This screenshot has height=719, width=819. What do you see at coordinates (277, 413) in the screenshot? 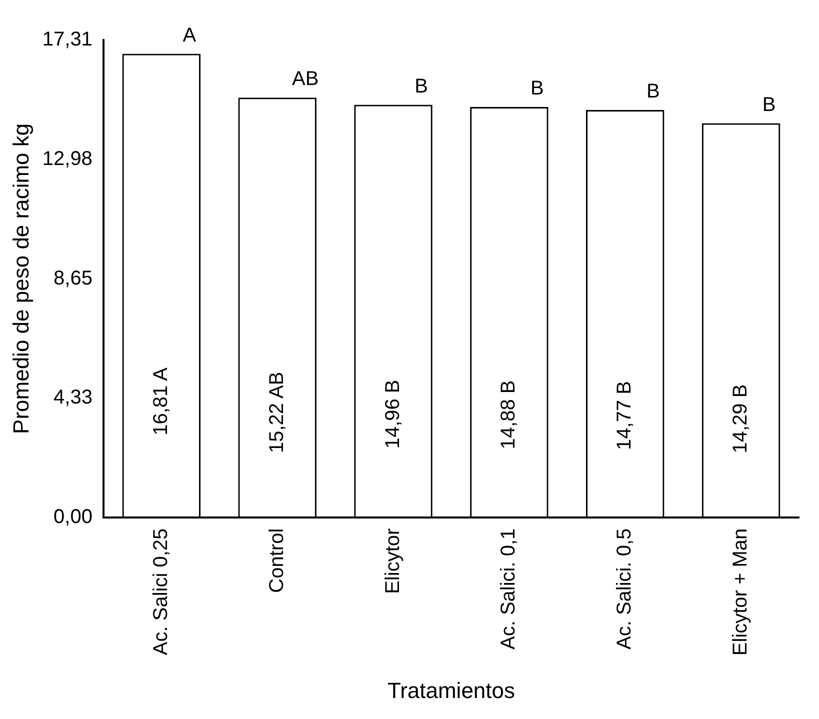
I see `data-label: 15,22 AB` at bounding box center [277, 413].